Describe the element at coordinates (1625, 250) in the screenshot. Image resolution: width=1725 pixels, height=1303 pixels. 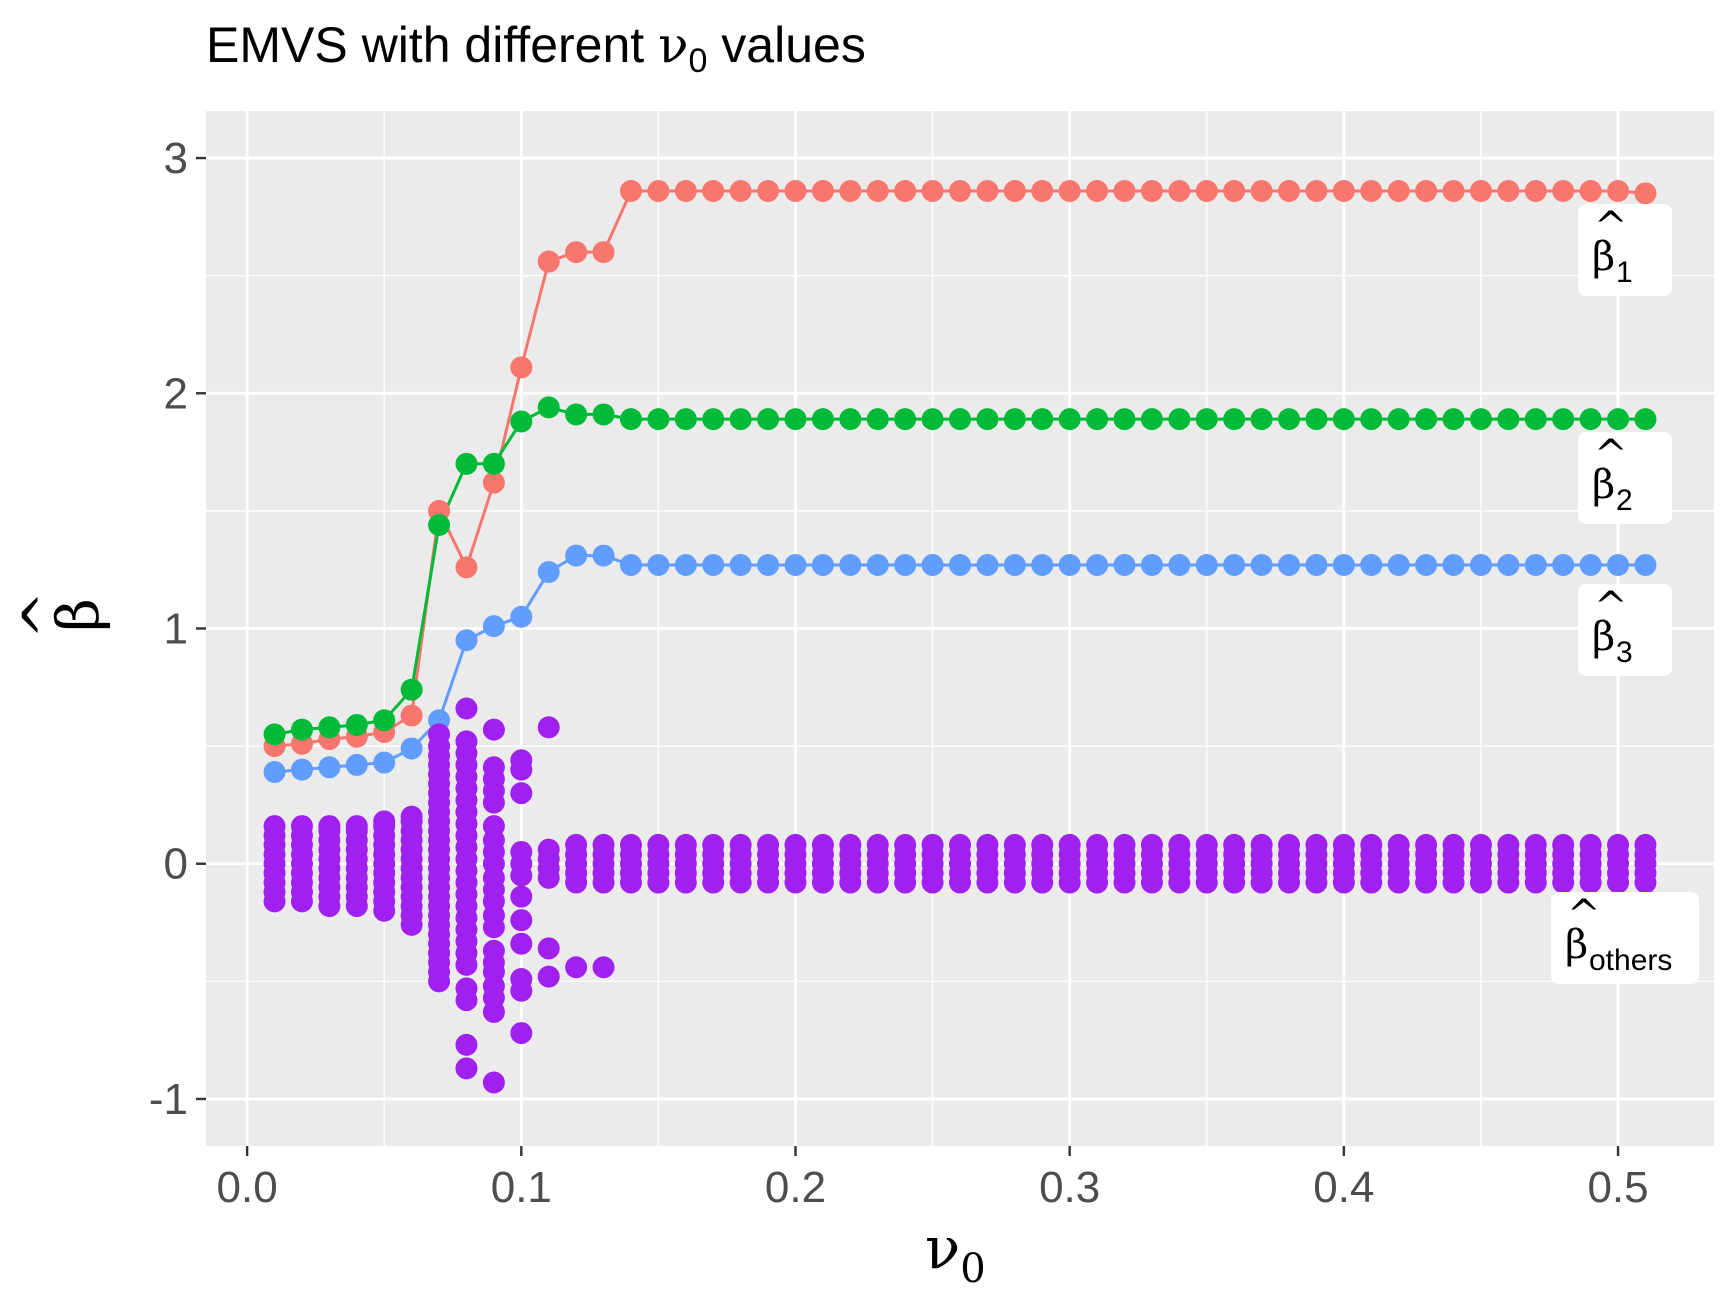
I see `series-label-1: β^ 1` at that location.